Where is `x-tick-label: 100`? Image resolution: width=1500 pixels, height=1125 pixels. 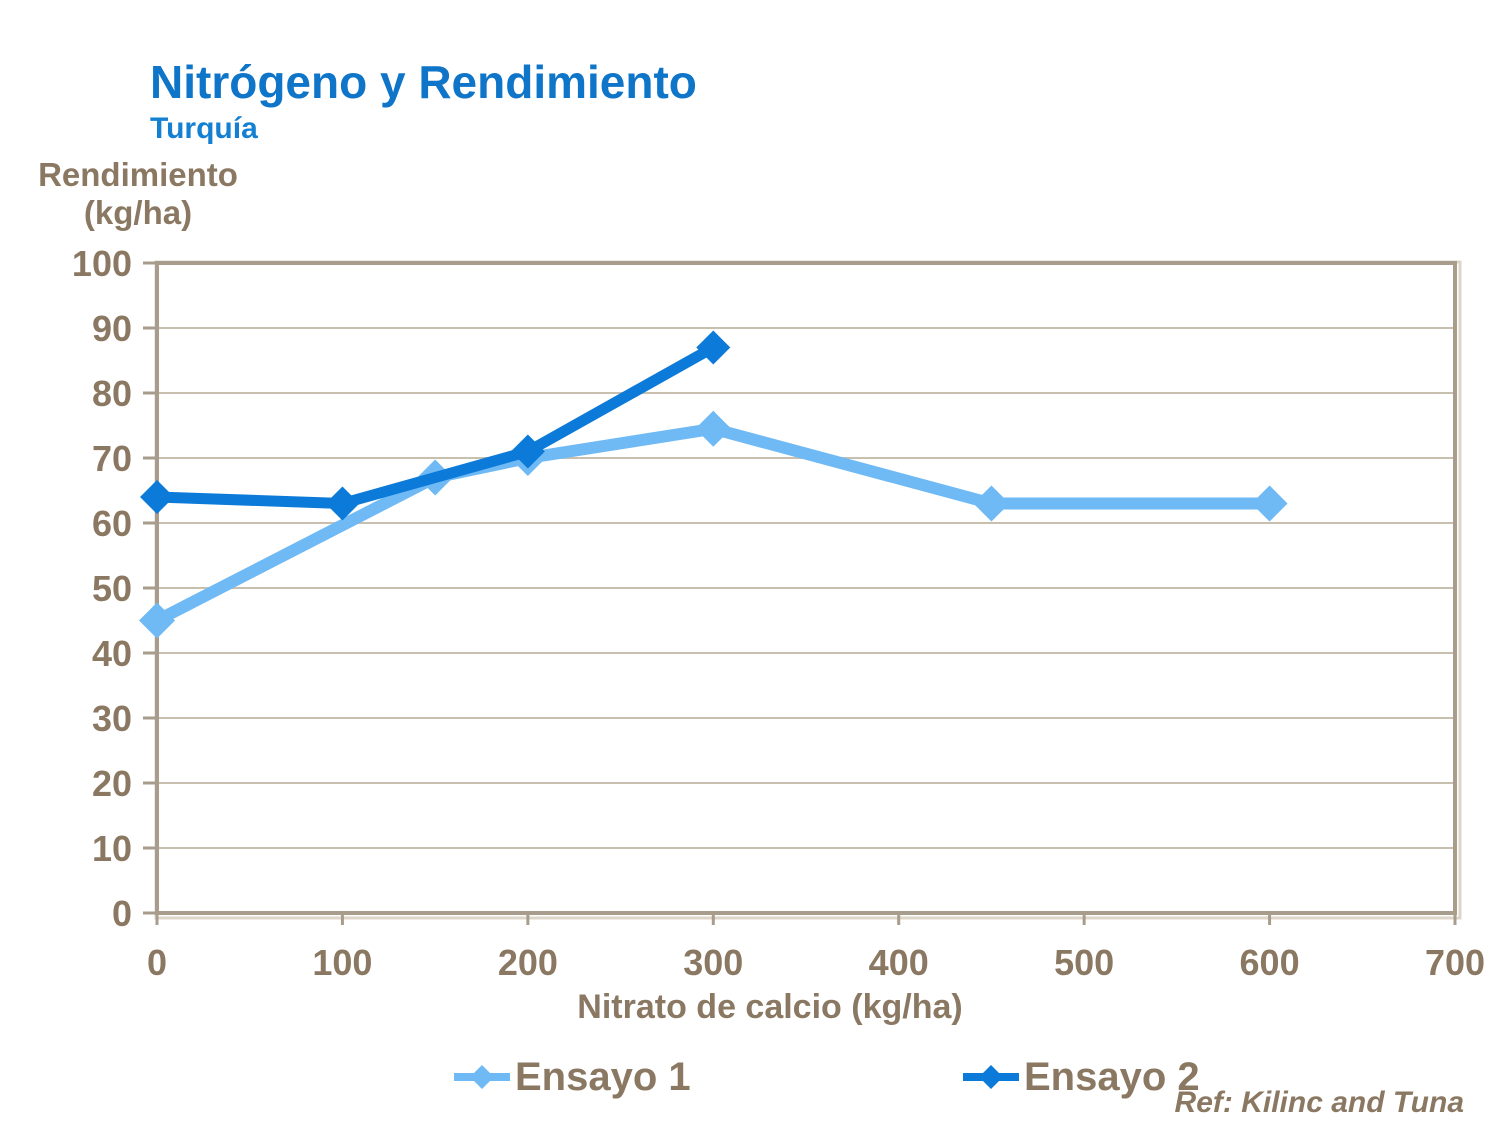
x-tick-label: 100 is located at coordinates (342, 962).